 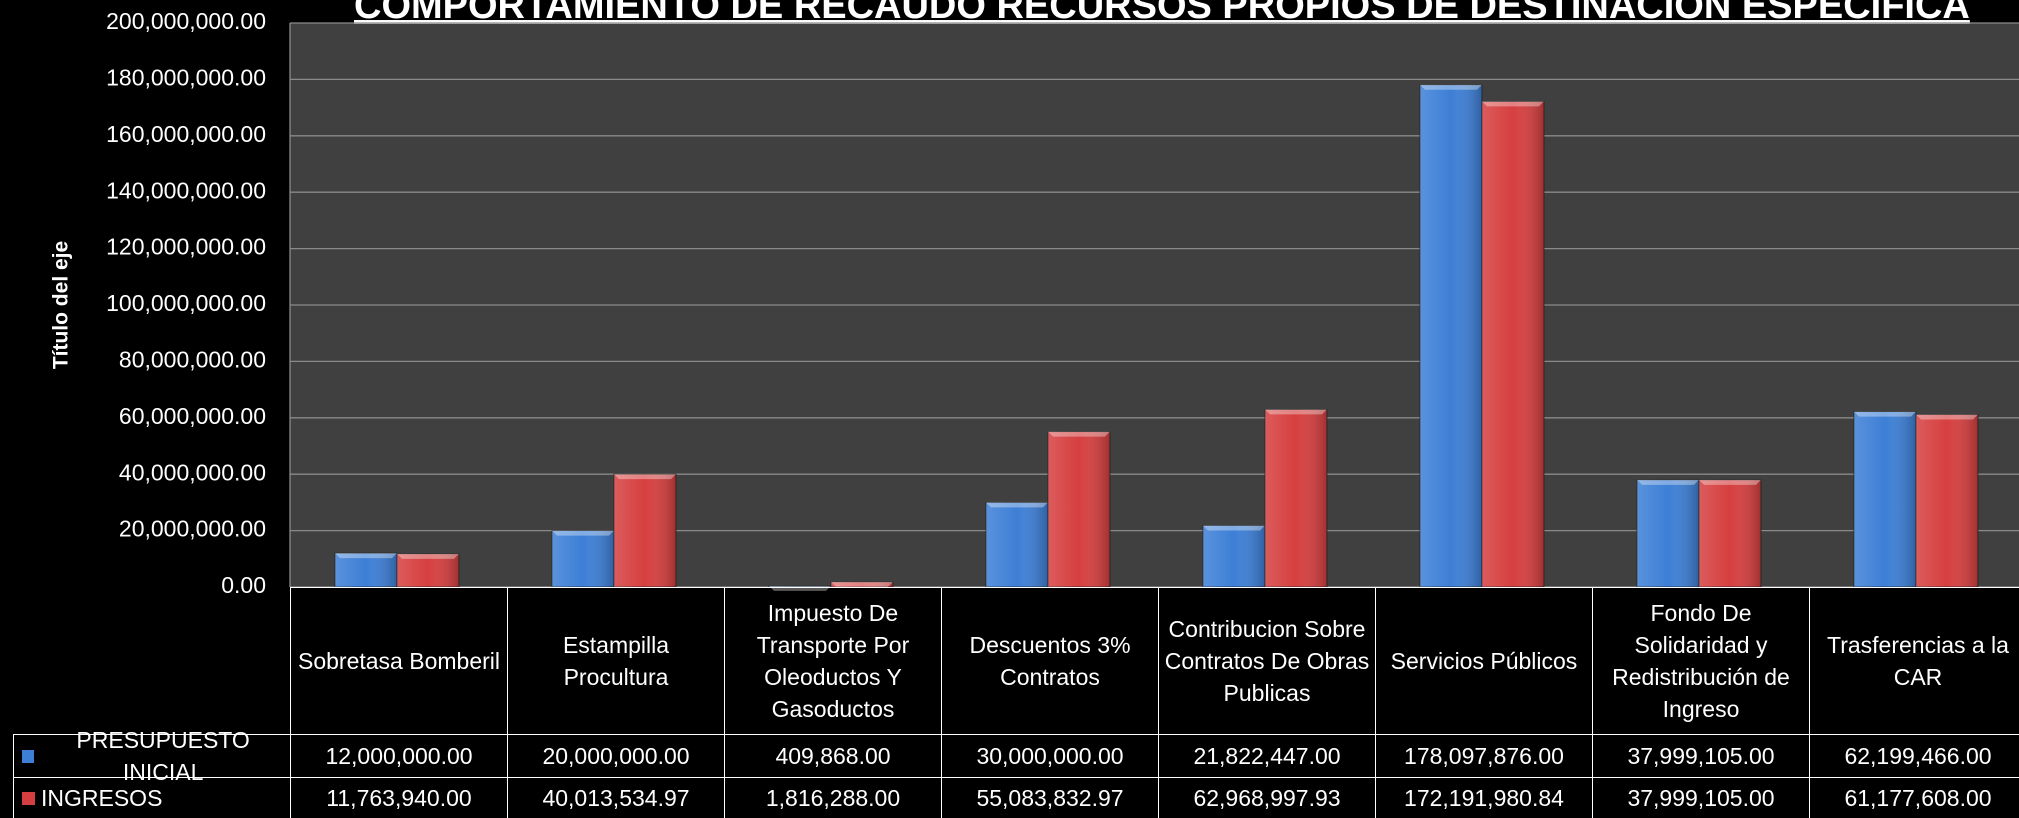 What do you see at coordinates (1267, 756) in the screenshot?
I see `value-label: 21,822,447.00` at bounding box center [1267, 756].